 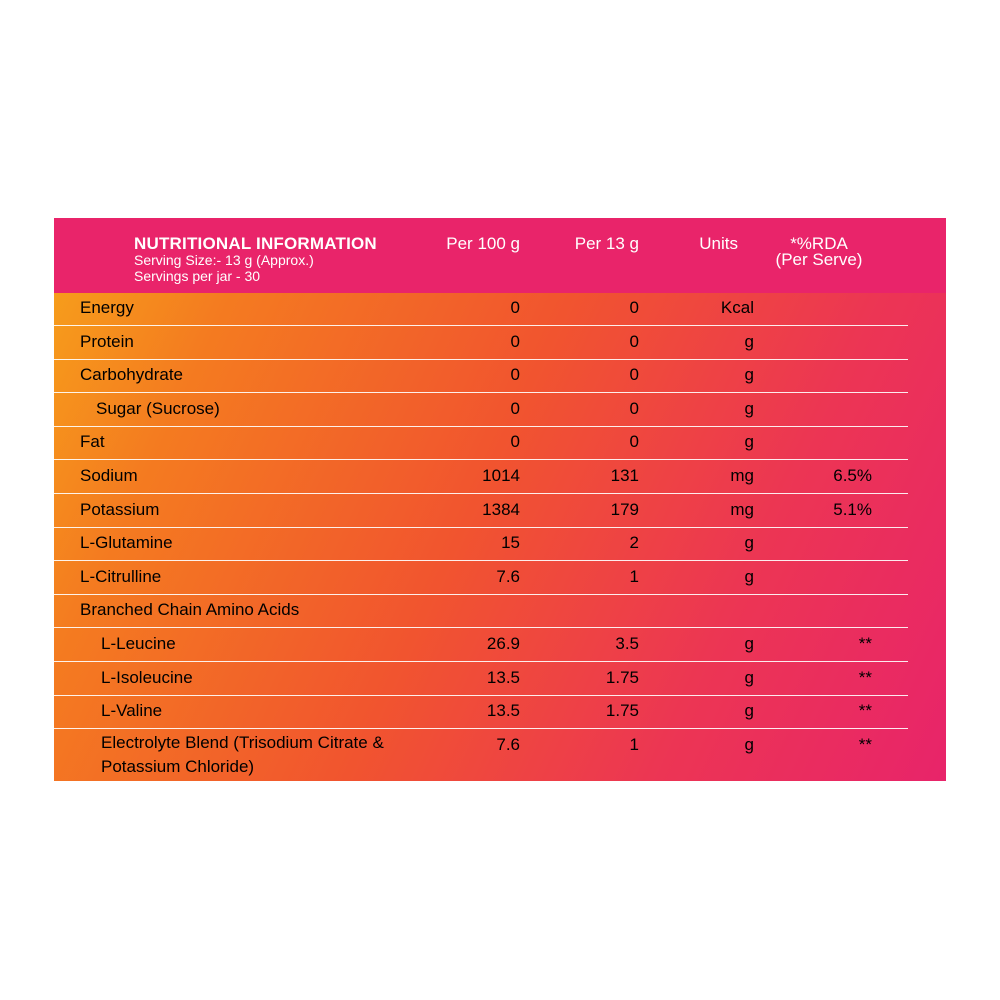 What do you see at coordinates (501, 509) in the screenshot?
I see `per100-value: 1384` at bounding box center [501, 509].